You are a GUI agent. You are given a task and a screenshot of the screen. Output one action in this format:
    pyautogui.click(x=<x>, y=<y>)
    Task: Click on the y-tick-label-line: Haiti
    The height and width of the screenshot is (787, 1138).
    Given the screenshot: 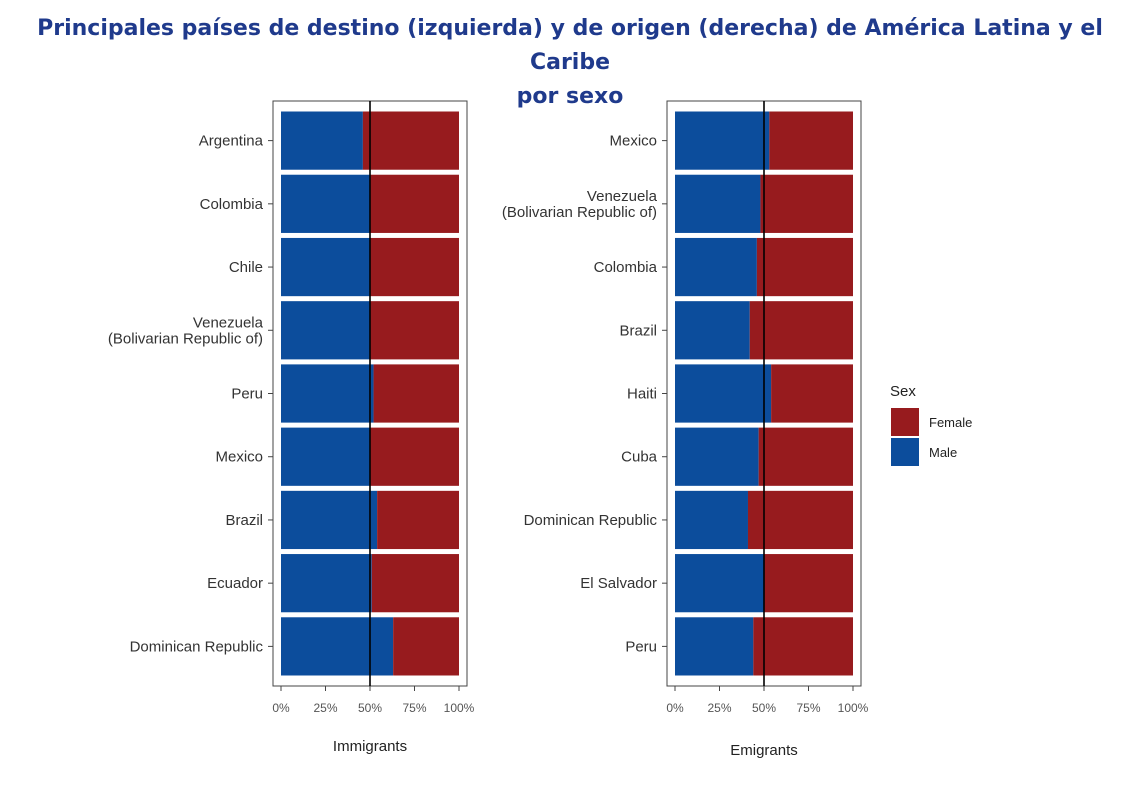 What is the action you would take?
    pyautogui.click(x=642, y=394)
    